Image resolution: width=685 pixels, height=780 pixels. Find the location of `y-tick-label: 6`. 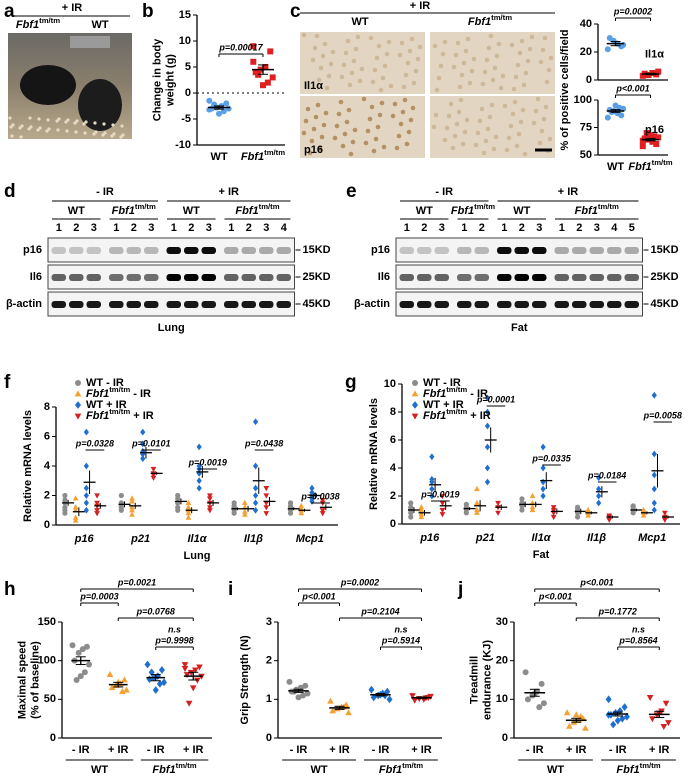

y-tick-label: 6 is located at coordinates (47, 436).